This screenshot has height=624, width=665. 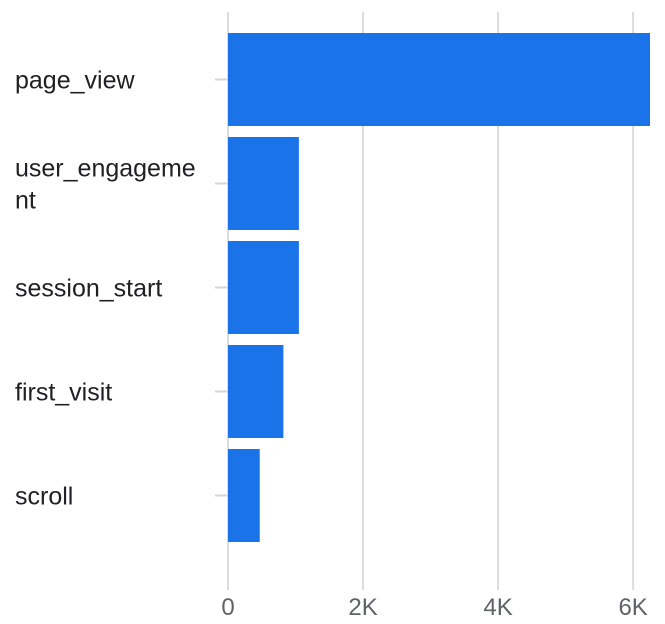 I want to click on bar-first_visit, so click(x=256, y=391).